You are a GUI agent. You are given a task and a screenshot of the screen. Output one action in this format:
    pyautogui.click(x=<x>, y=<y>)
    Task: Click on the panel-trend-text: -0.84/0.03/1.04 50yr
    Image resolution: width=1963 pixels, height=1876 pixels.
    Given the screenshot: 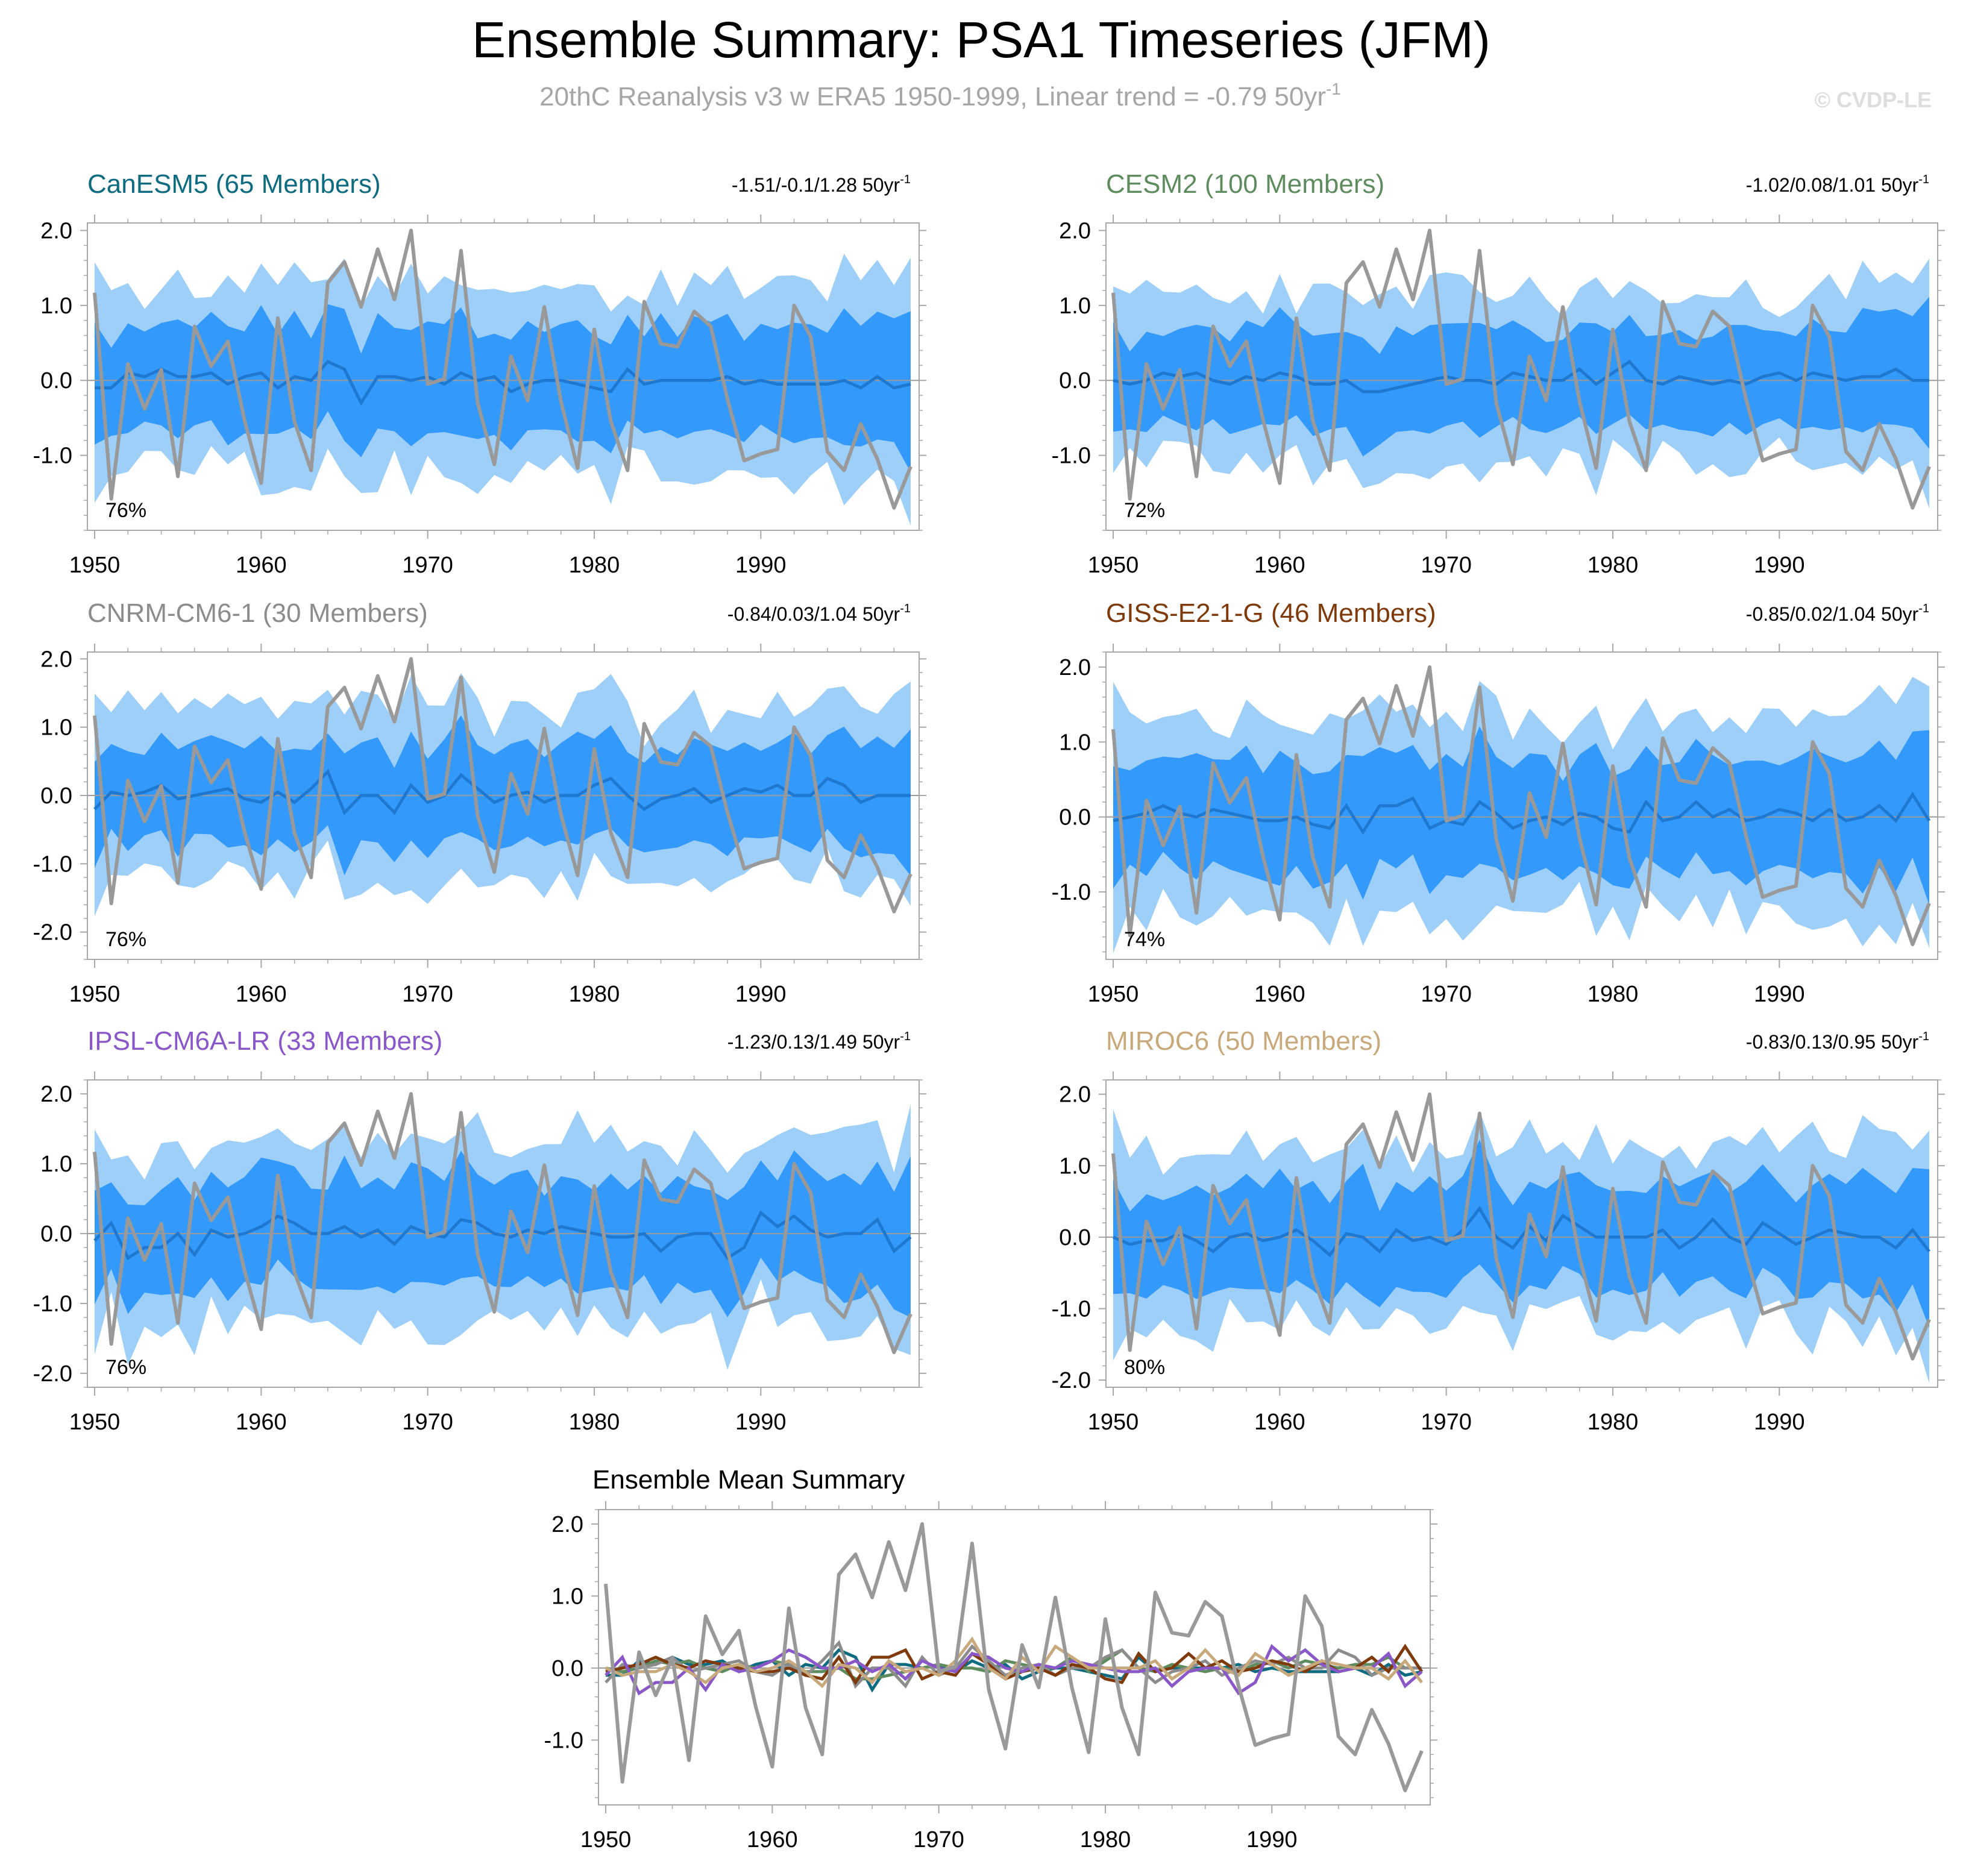 What is the action you would take?
    pyautogui.click(x=813, y=614)
    